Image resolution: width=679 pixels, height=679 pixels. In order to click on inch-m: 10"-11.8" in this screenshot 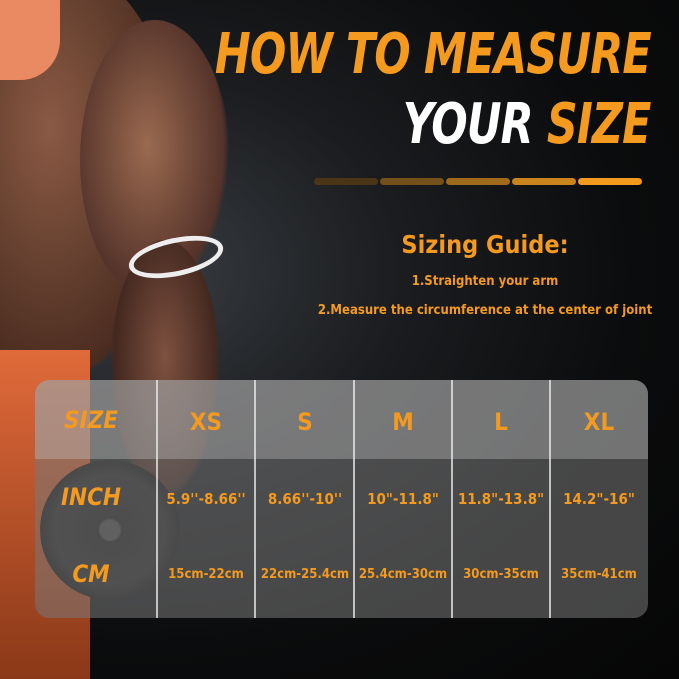, I will do `click(403, 499)`.